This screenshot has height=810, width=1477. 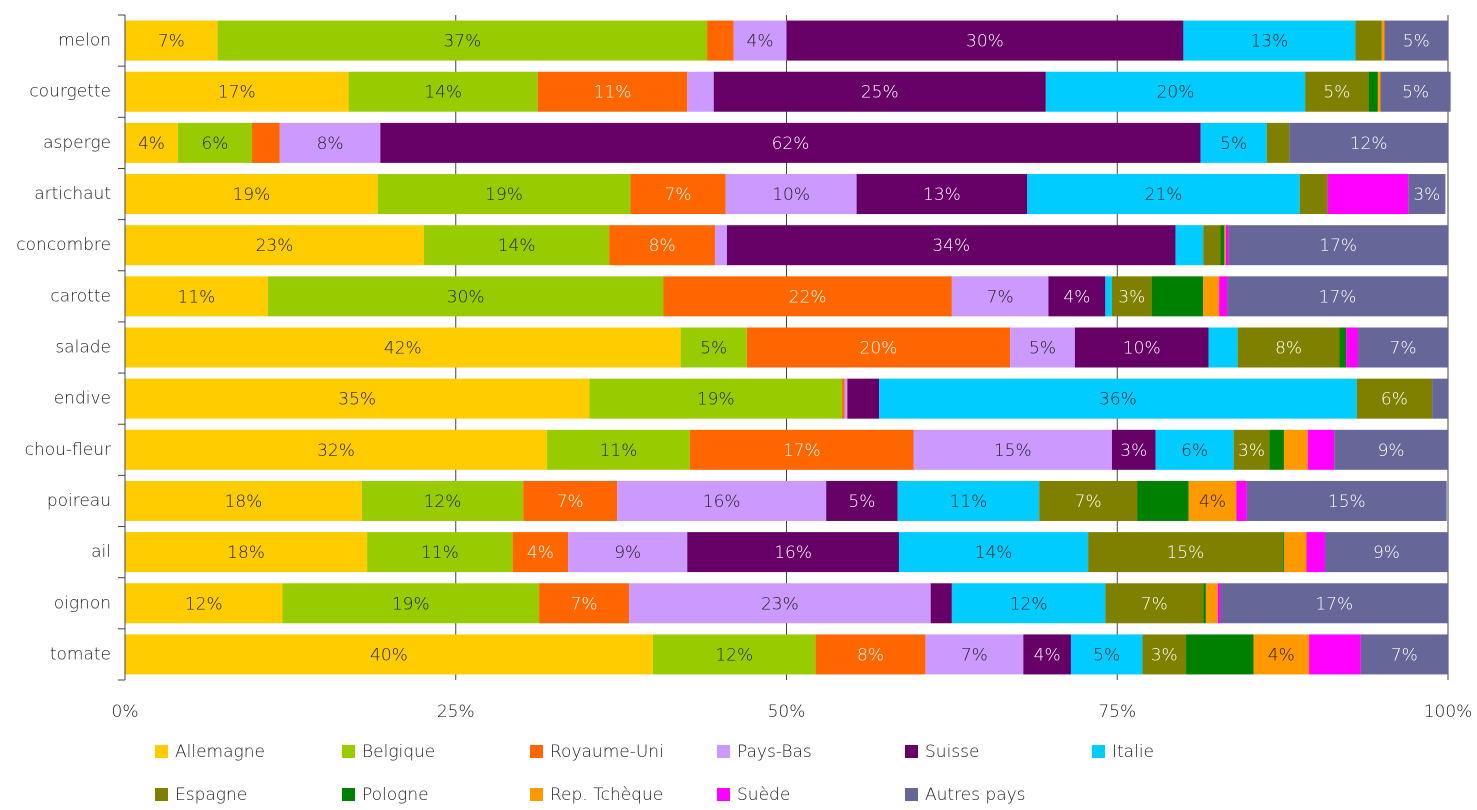 I want to click on legend-label: Suède, so click(x=763, y=795).